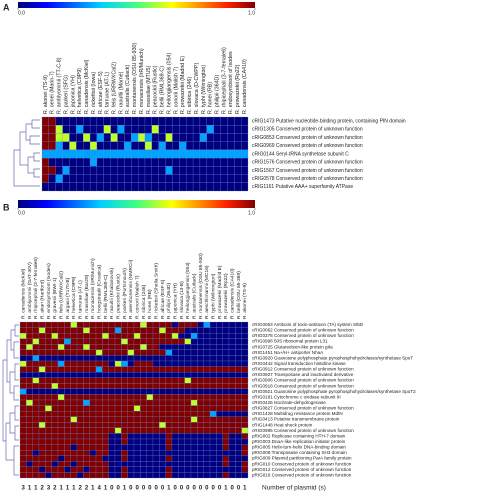 The width and height of the screenshot is (495, 504). I want to click on plasmid-count: 3, so click(49, 489).